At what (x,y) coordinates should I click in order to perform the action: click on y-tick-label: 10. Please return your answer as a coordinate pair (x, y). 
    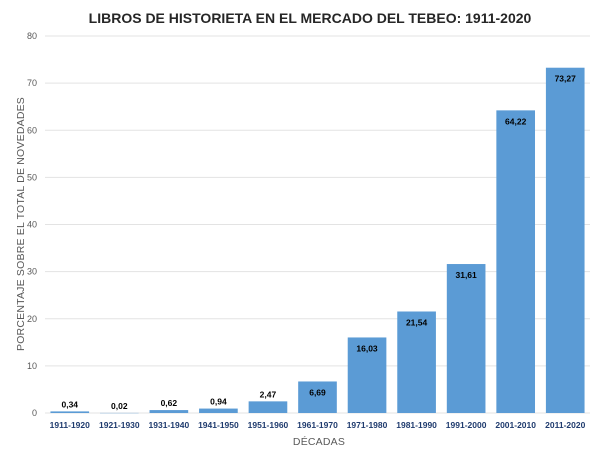
    Looking at the image, I should click on (32, 366).